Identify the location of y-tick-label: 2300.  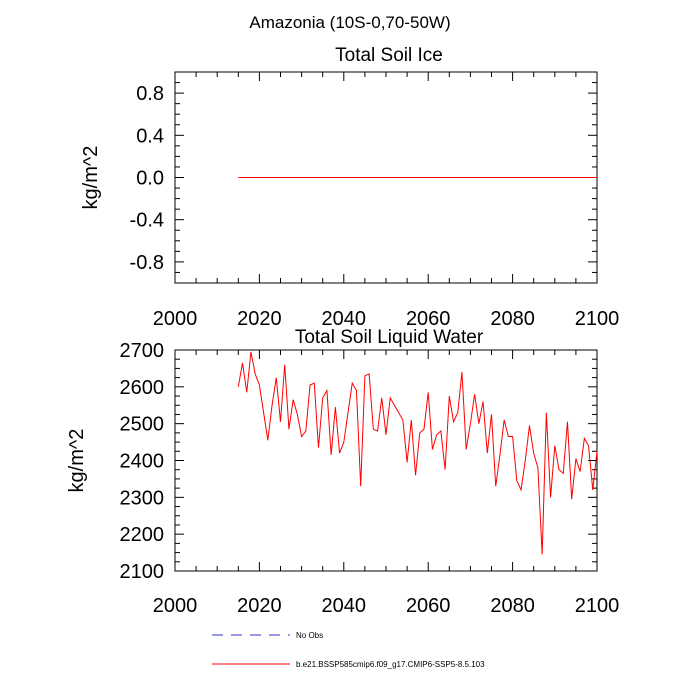
(142, 498).